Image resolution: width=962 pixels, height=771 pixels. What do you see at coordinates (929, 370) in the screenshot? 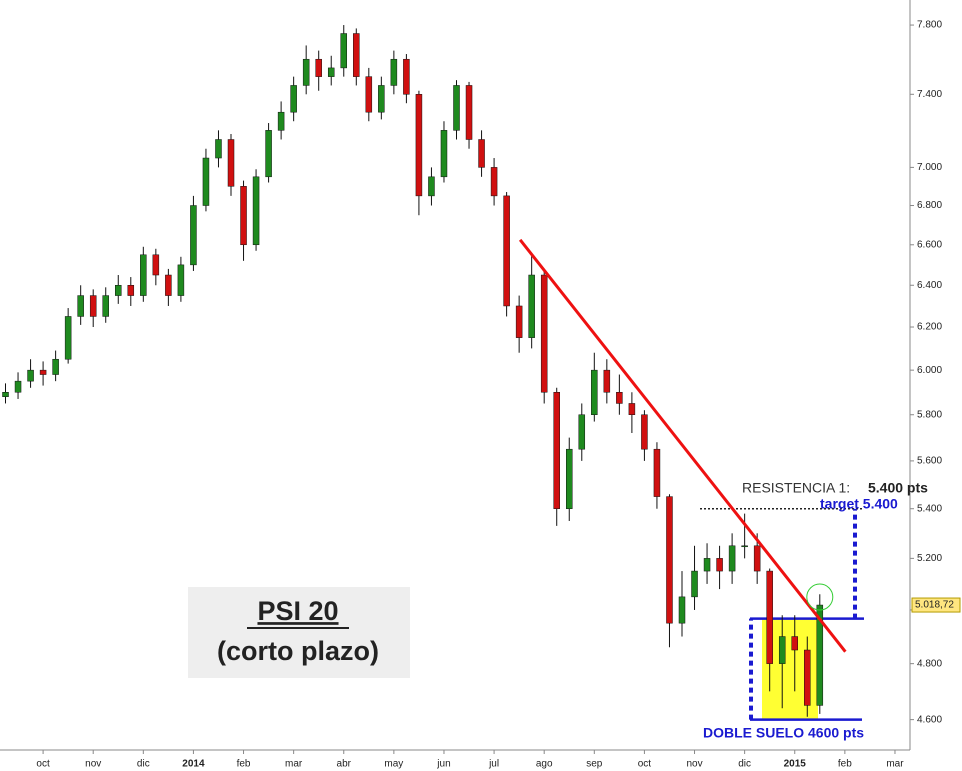
I see `y-tick-label: 6.000` at bounding box center [929, 370].